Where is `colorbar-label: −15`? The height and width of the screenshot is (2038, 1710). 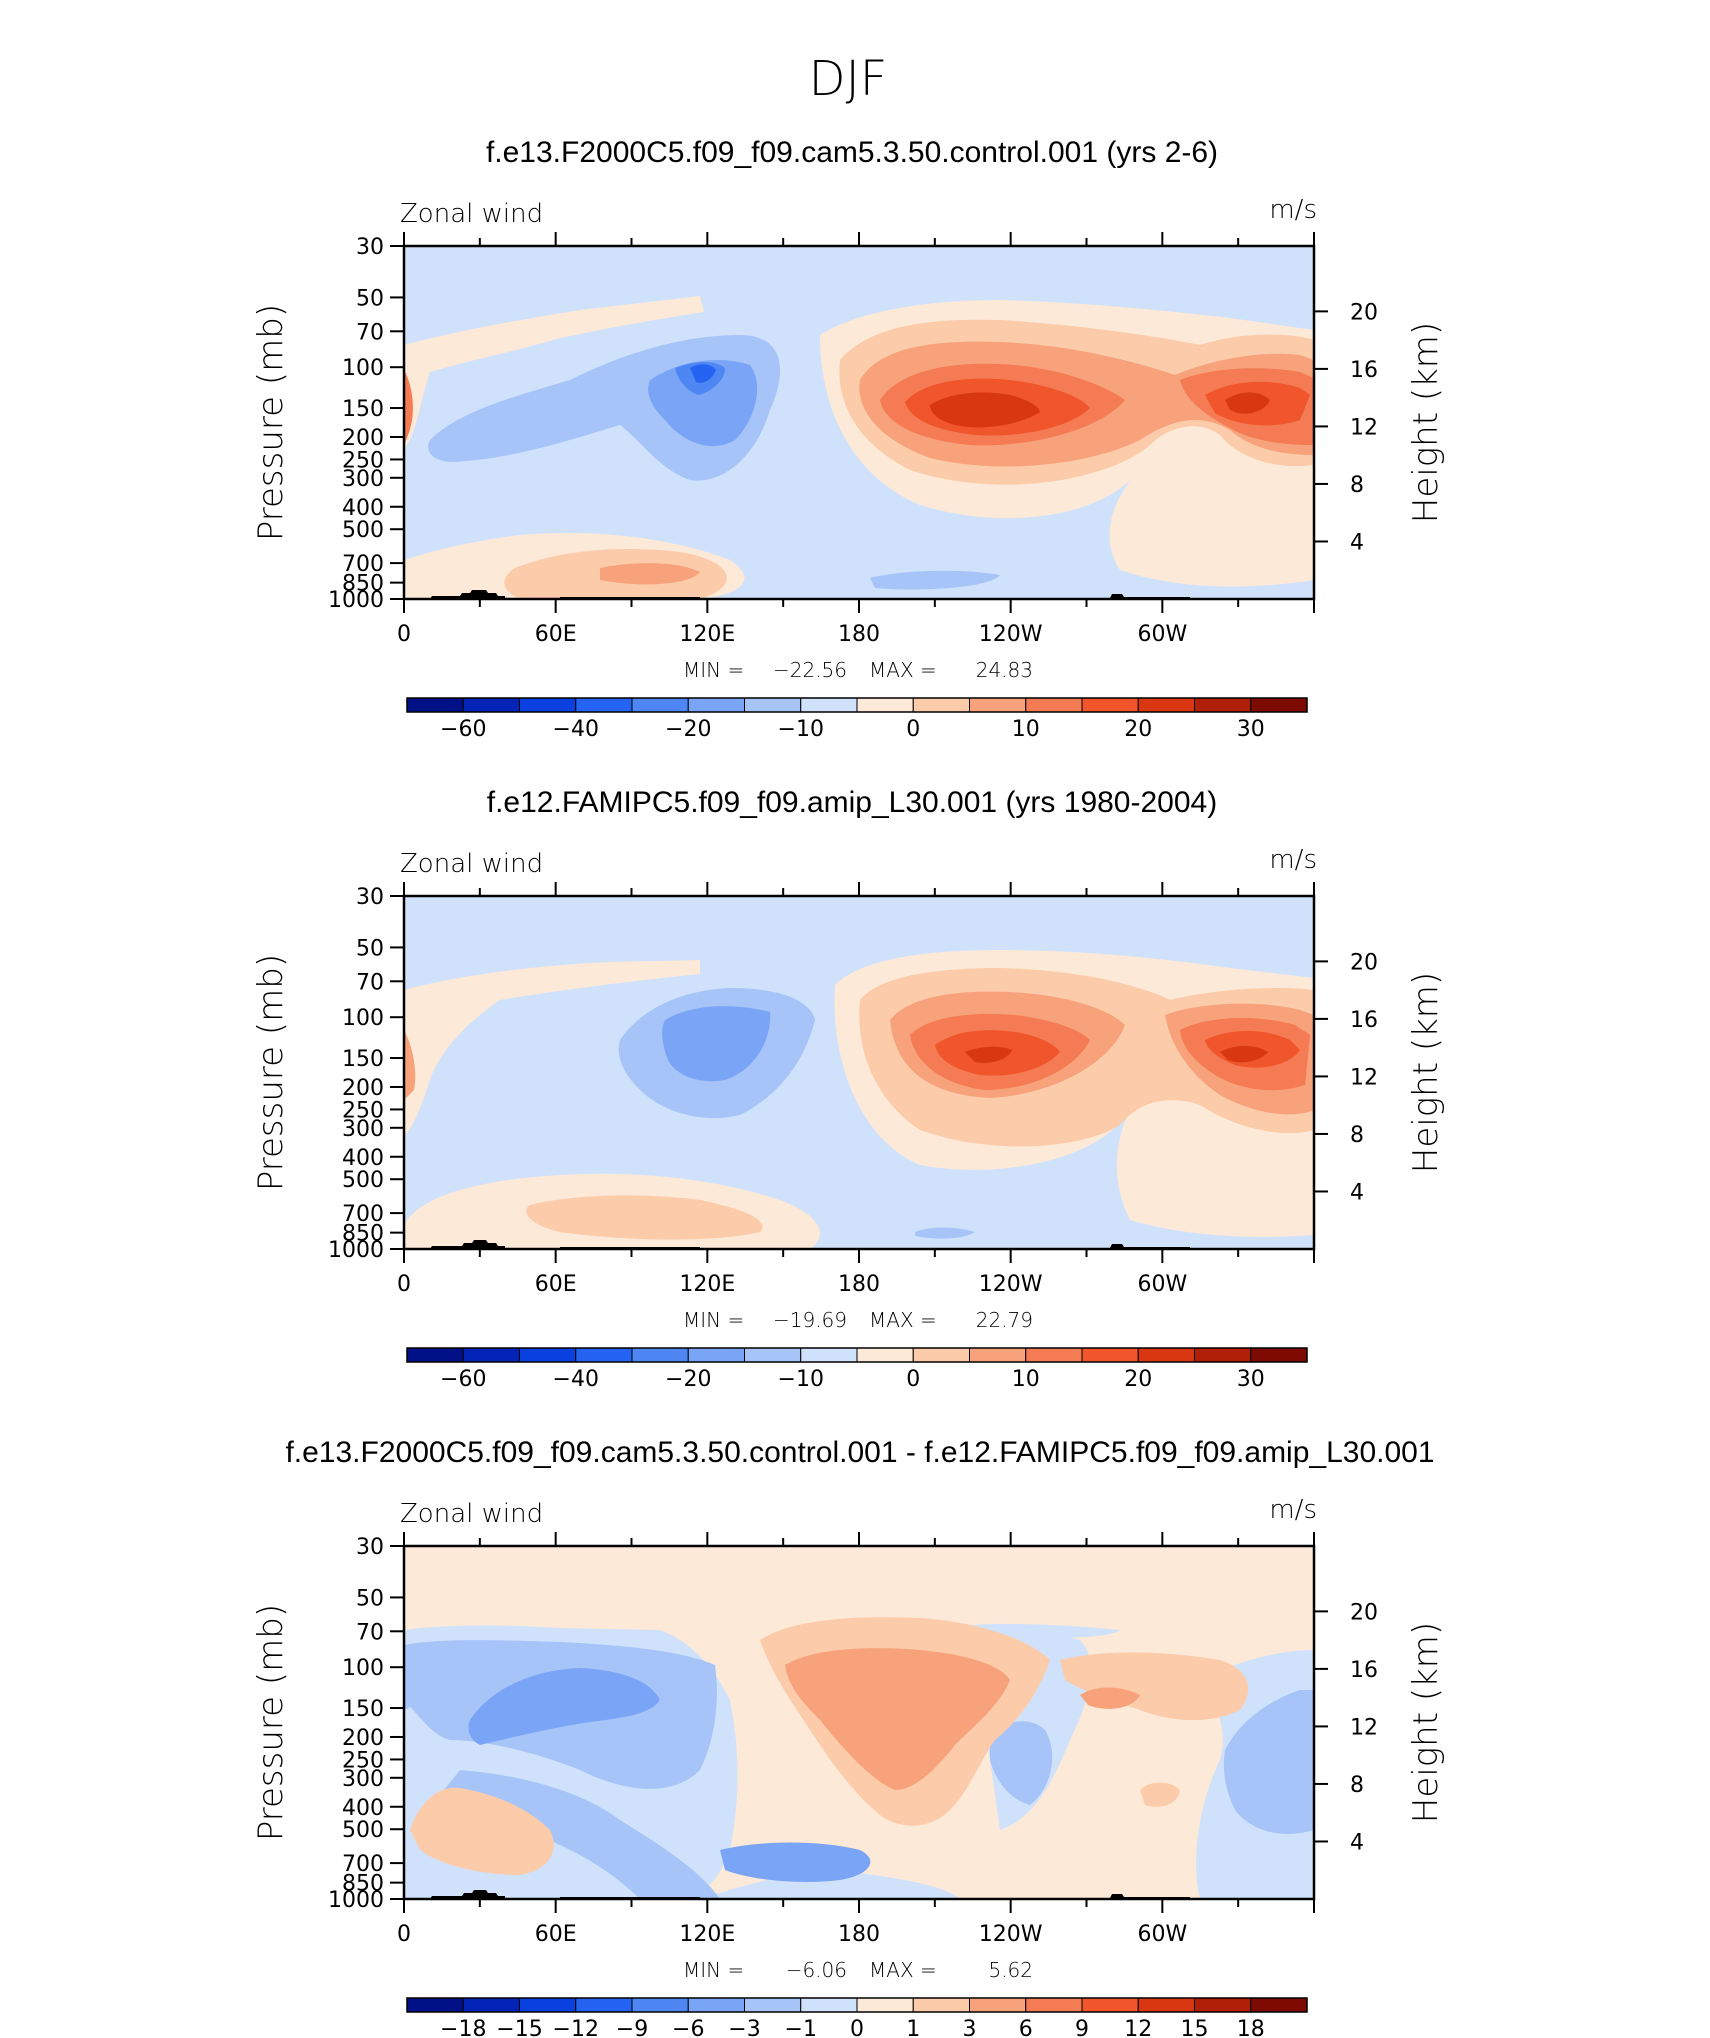
colorbar-label: −15 is located at coordinates (519, 2027).